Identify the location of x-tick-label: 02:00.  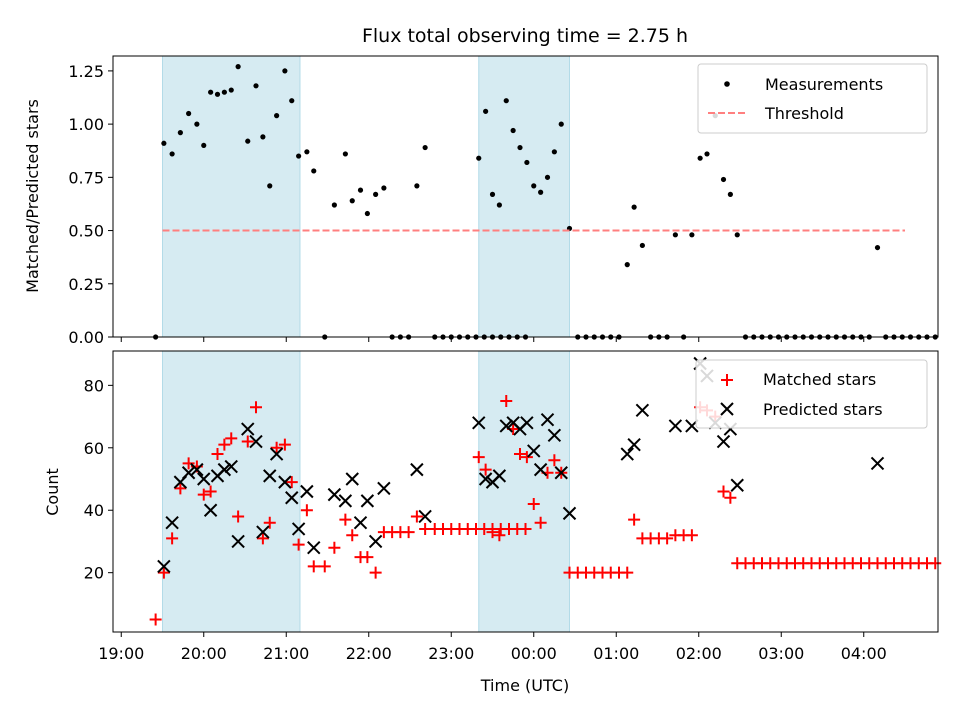
(699, 653).